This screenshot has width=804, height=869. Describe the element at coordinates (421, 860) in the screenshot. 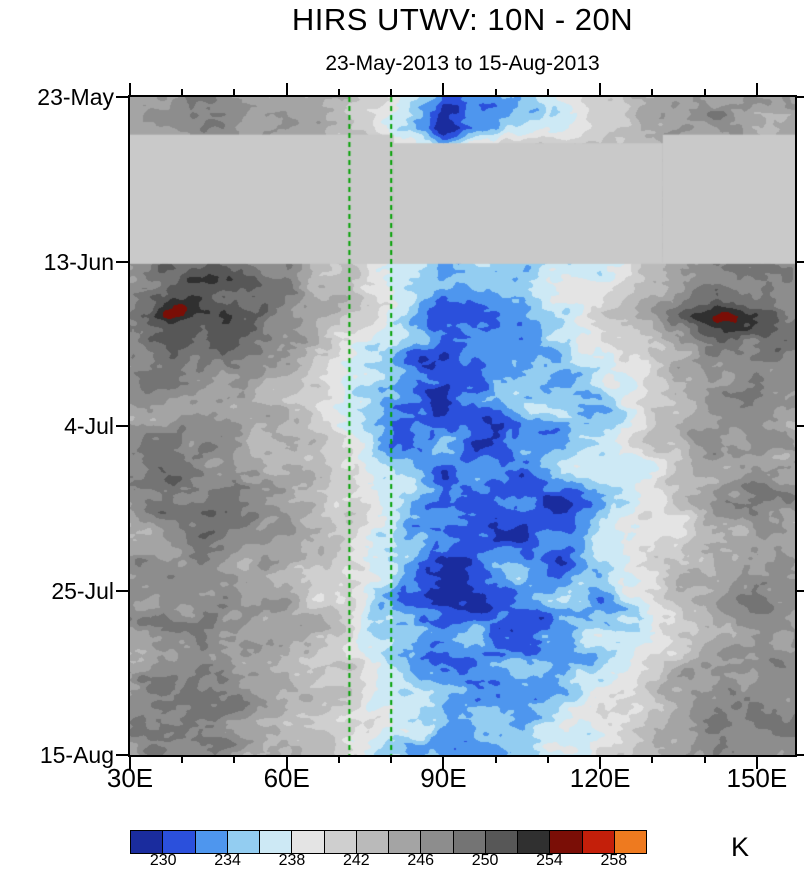

I see `colorbar-tick-label: 246` at that location.